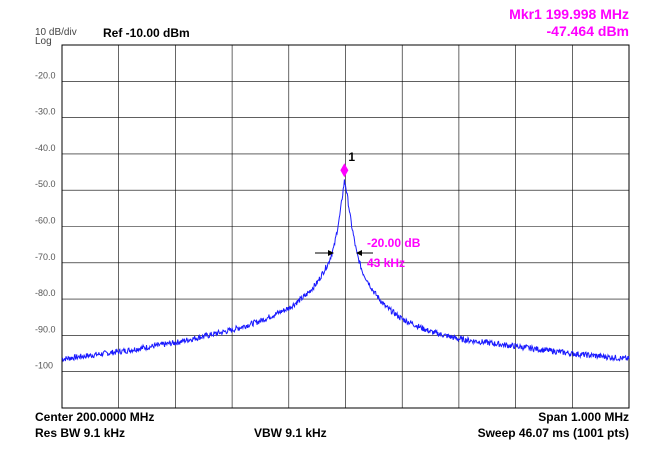  What do you see at coordinates (386, 263) in the screenshot?
I see `bandwidth-annotation: 43 kHz` at bounding box center [386, 263].